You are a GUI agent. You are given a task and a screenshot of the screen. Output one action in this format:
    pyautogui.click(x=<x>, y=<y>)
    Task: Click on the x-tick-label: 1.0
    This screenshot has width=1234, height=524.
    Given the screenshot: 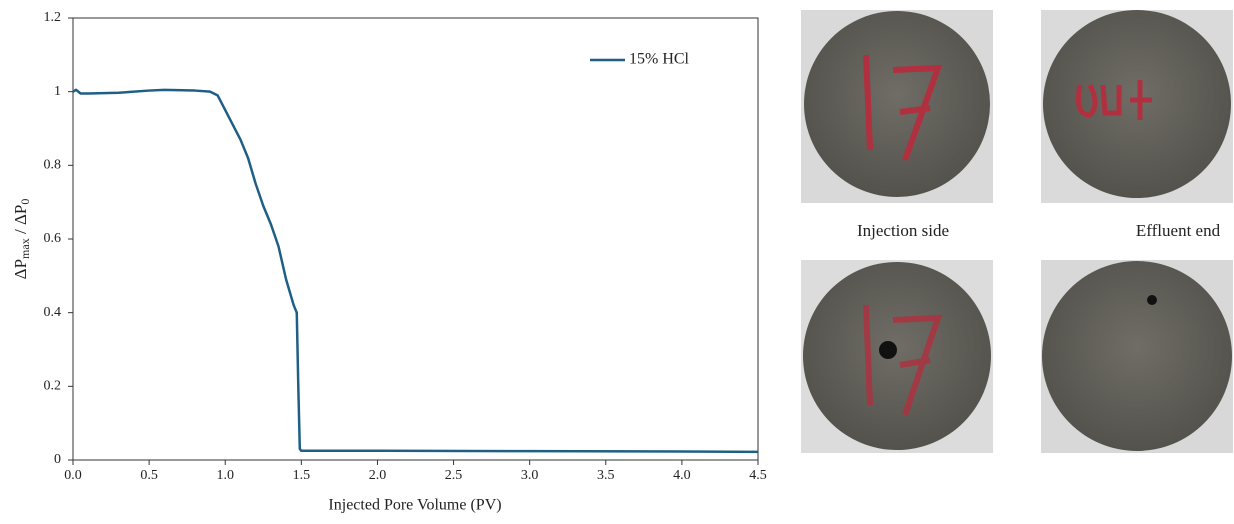 What is the action you would take?
    pyautogui.click(x=225, y=475)
    